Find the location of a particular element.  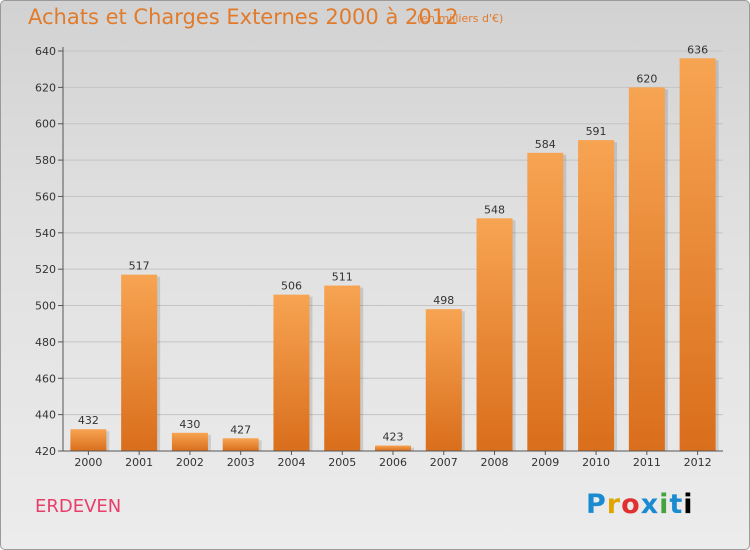

x-tick-label-2003: 2003 is located at coordinates (241, 462).